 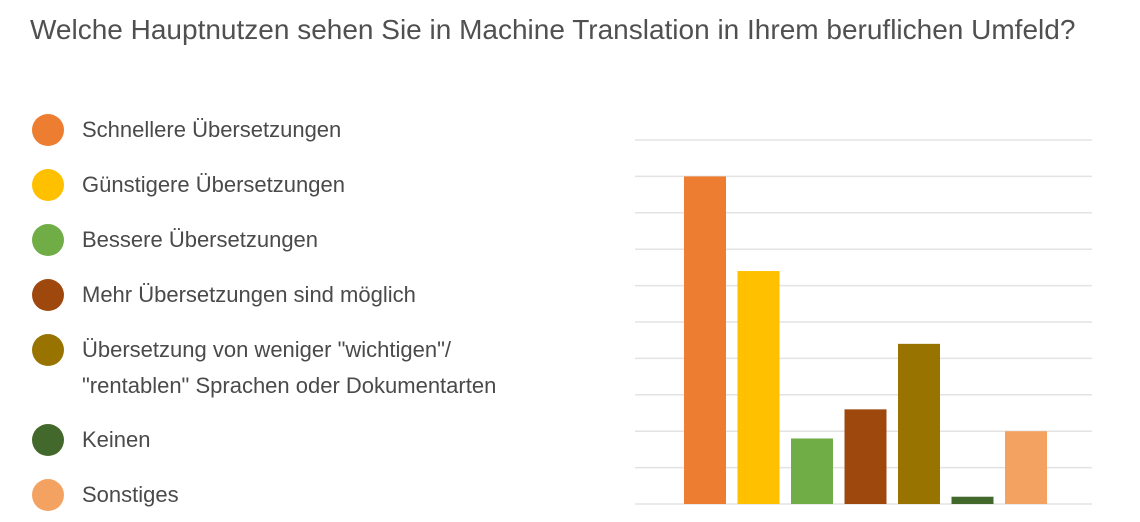 What do you see at coordinates (48, 295) in the screenshot?
I see `legend-dot-mehr` at bounding box center [48, 295].